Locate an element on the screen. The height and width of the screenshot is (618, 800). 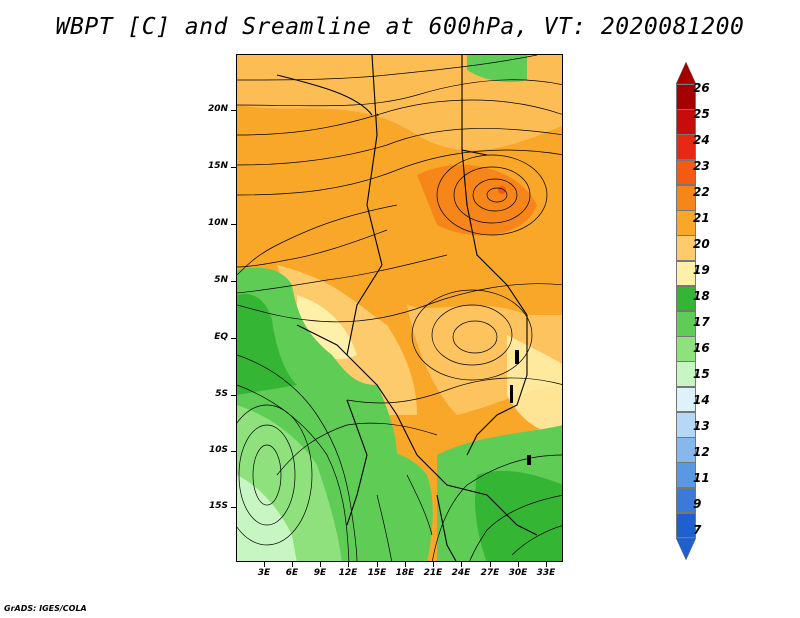
colorbar-label: 17 is located at coordinates (701, 322).